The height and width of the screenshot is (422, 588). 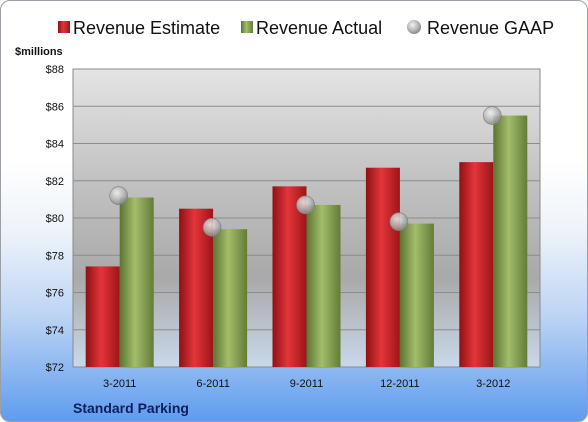 What do you see at coordinates (55, 182) in the screenshot?
I see `y-tick-label: $82` at bounding box center [55, 182].